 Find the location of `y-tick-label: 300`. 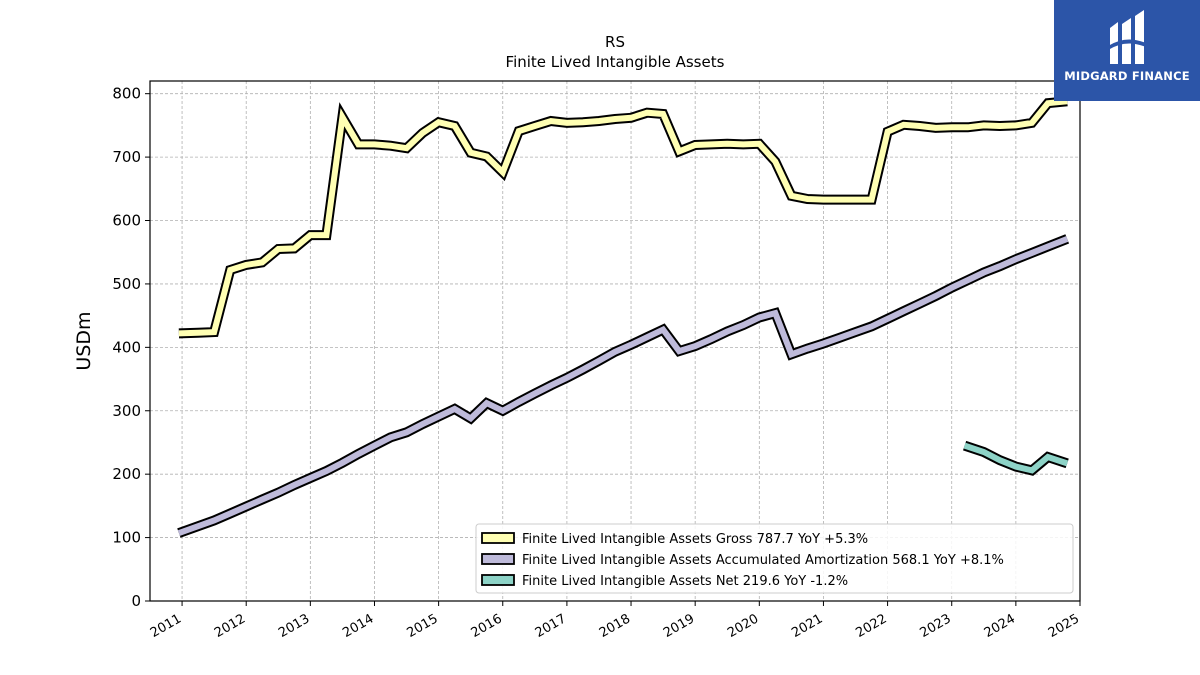

y-tick-label: 300 is located at coordinates (126, 411).